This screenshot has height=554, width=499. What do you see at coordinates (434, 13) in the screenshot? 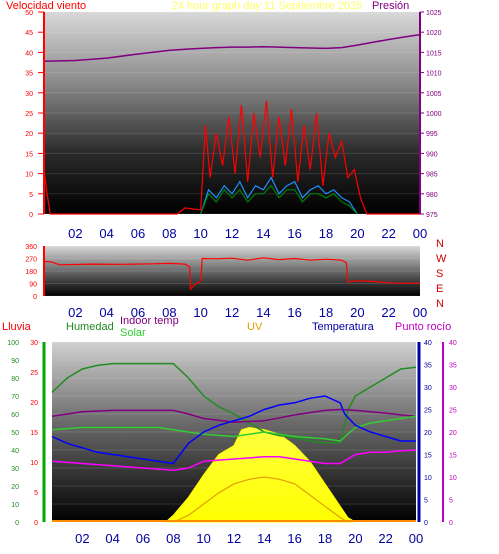
I see `pressure-tick-10: 1025` at bounding box center [434, 13].